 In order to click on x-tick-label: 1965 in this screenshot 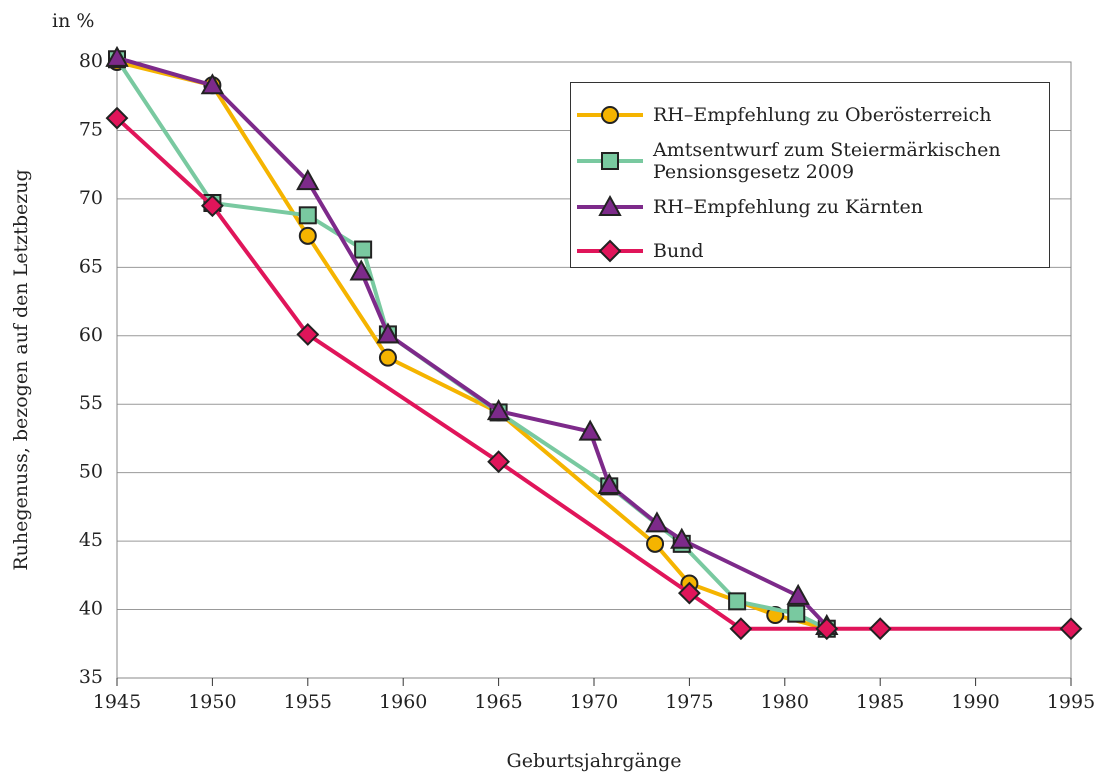, I will do `click(498, 702)`.